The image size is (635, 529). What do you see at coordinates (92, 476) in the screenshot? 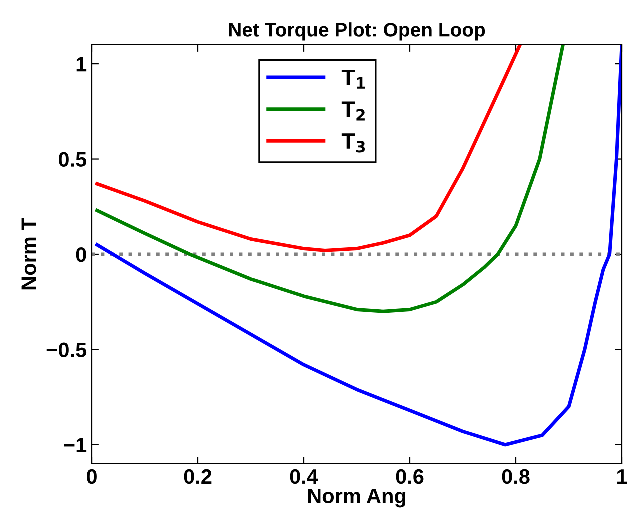
I see `x-tick-label: 0` at bounding box center [92, 476].